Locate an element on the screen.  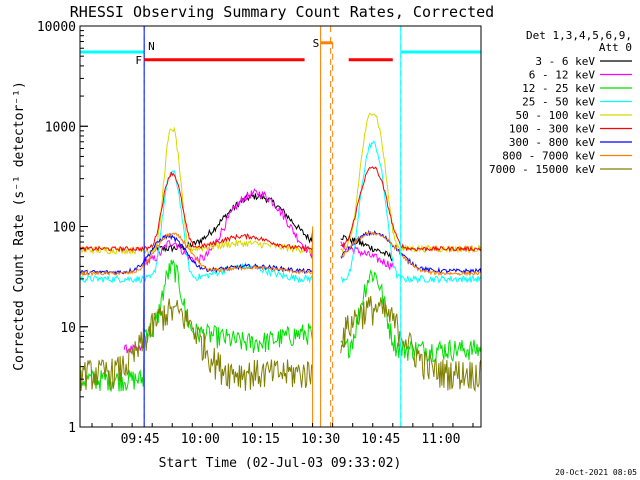
legend-label: 100 - 300 keV is located at coordinates (552, 129).